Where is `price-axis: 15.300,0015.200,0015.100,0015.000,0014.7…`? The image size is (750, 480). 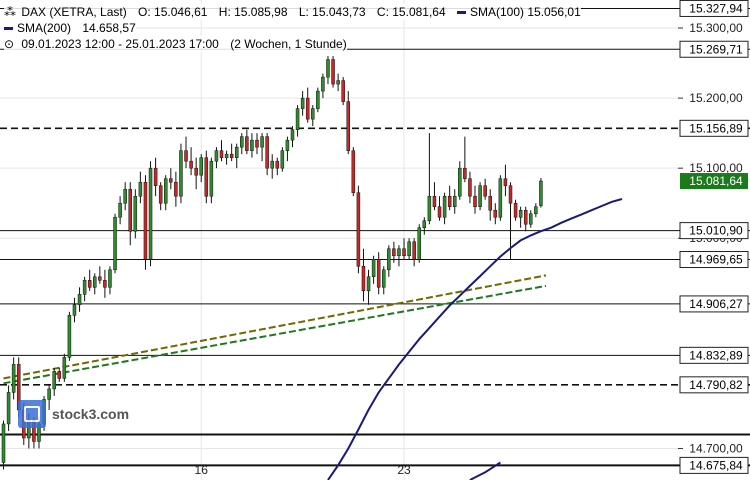 price-axis: 15.300,0015.200,0015.100,0015.000,0014.7… is located at coordinates (713, 237).